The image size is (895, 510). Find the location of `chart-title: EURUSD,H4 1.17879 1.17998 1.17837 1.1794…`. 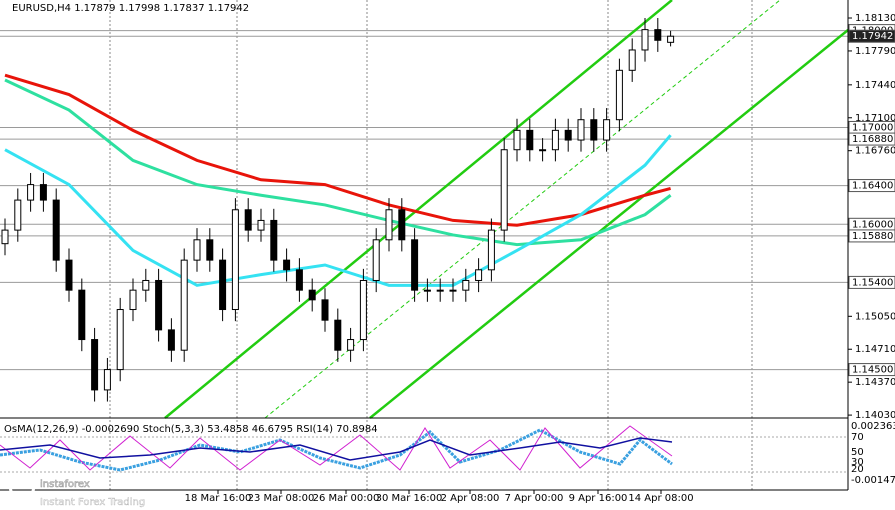

chart-title: EURUSD,H4 1.17879 1.17998 1.17837 1.1794… is located at coordinates (130, 8).